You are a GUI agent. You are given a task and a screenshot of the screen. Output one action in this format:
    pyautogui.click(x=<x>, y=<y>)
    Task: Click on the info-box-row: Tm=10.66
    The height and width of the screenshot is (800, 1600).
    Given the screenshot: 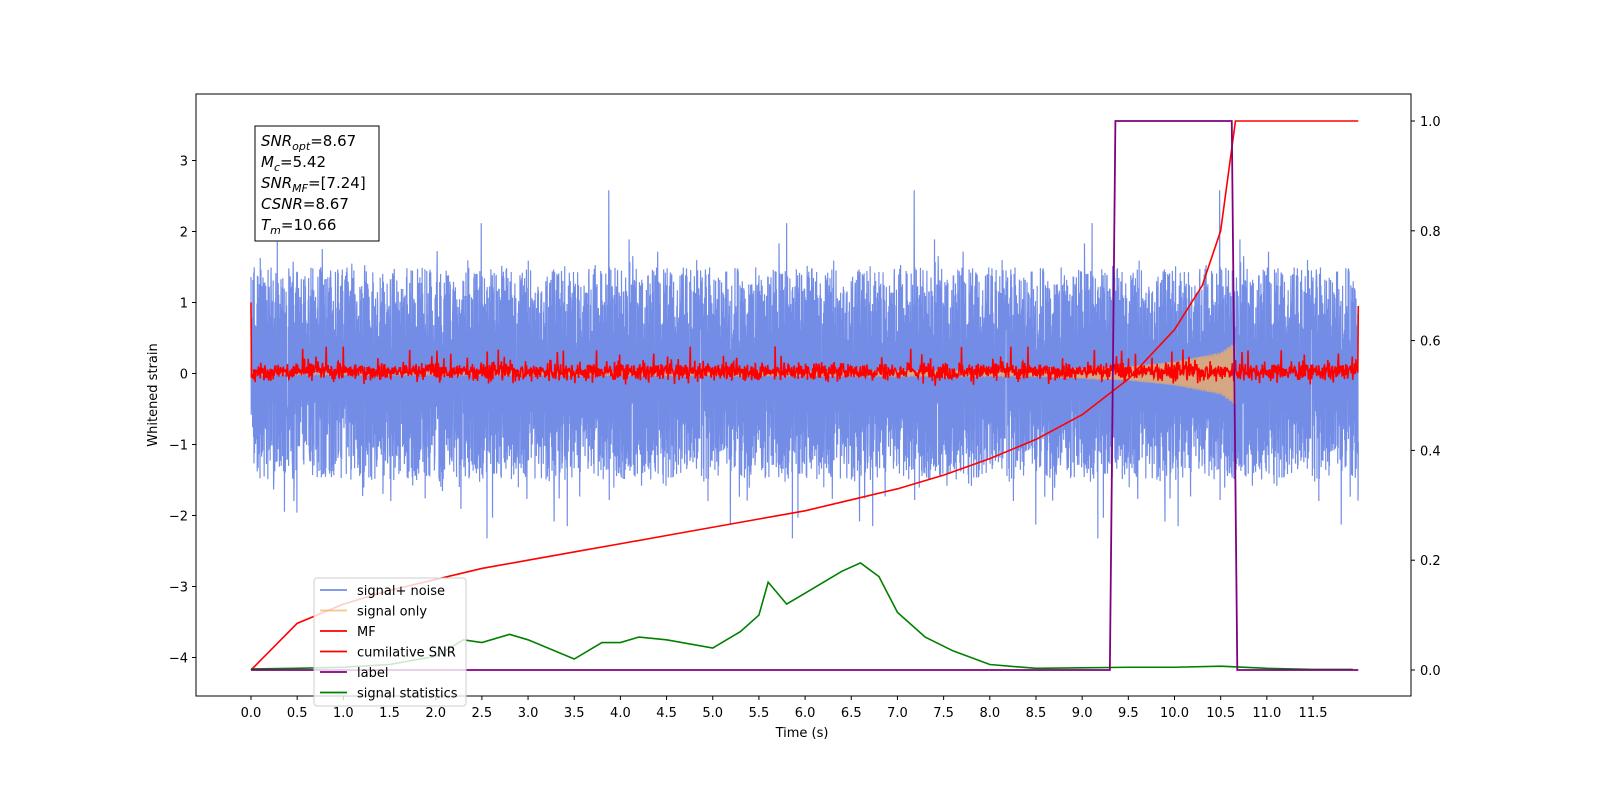 What is the action you would take?
    pyautogui.click(x=298, y=226)
    